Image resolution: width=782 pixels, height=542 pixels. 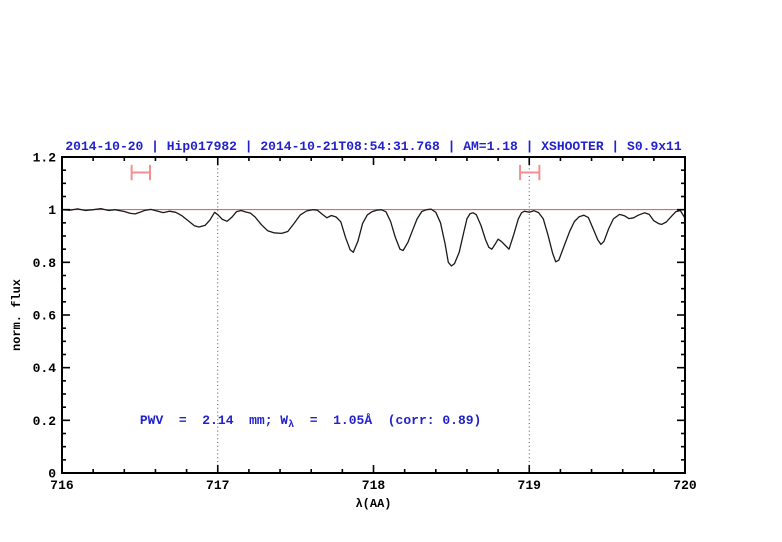 I want to click on x-axis-label: λ(AA), so click(x=373, y=504).